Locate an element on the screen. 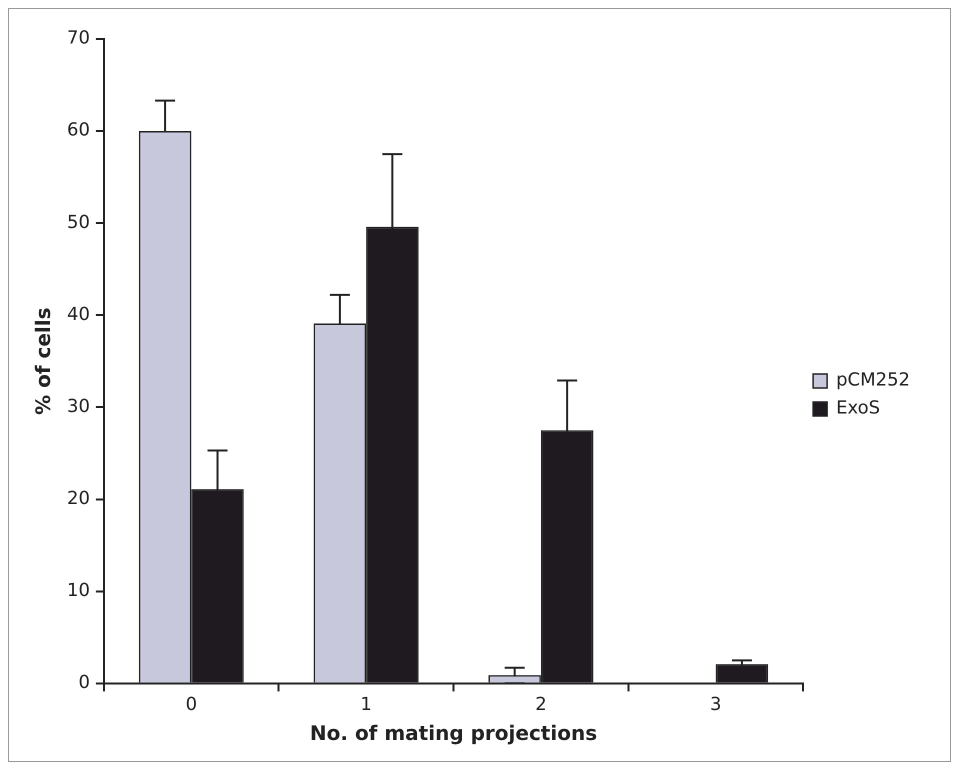  x-axis-title: No. of mating projections is located at coordinates (454, 733).